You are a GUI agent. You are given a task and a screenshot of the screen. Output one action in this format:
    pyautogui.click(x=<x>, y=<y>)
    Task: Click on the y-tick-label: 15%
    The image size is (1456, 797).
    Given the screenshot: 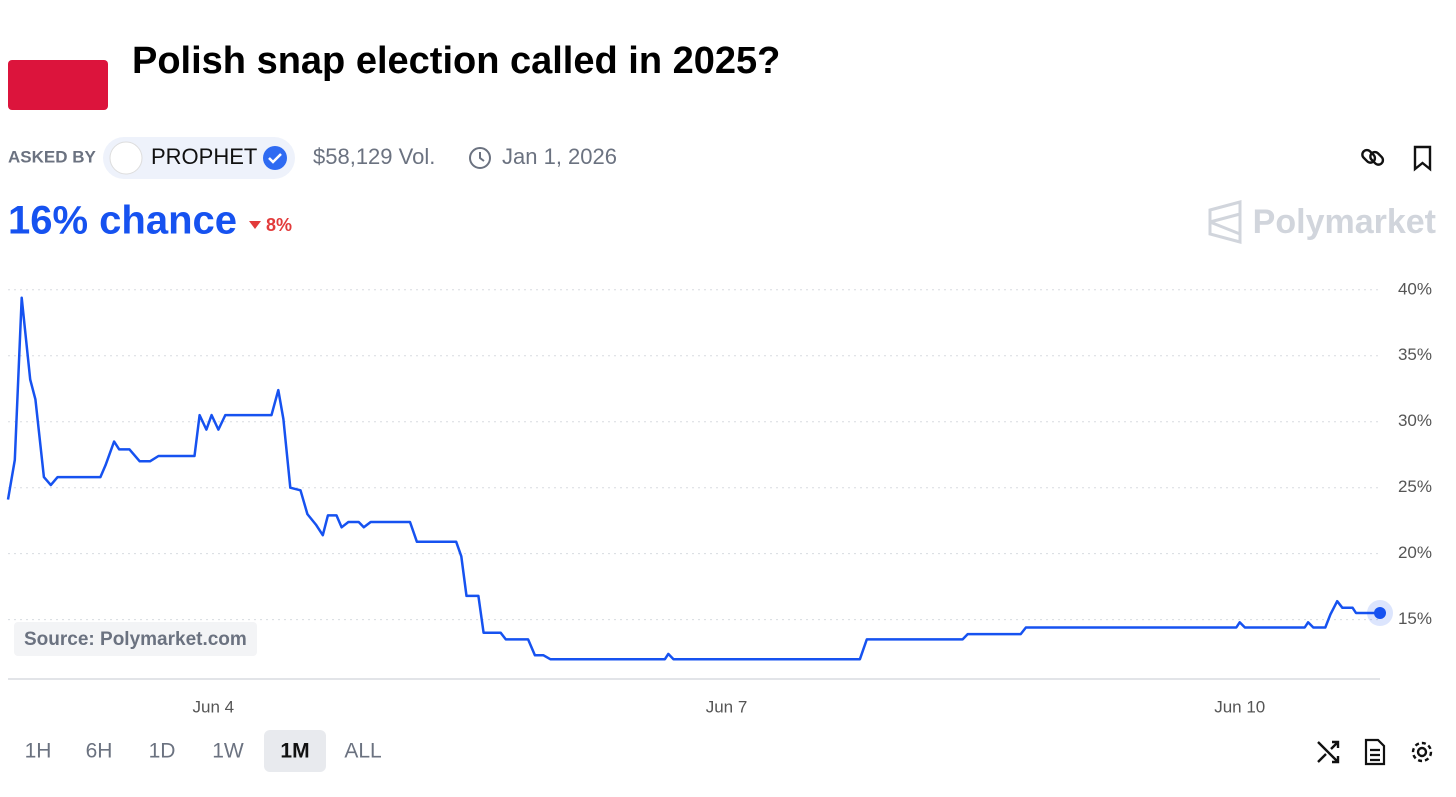 What is the action you would take?
    pyautogui.click(x=1415, y=618)
    